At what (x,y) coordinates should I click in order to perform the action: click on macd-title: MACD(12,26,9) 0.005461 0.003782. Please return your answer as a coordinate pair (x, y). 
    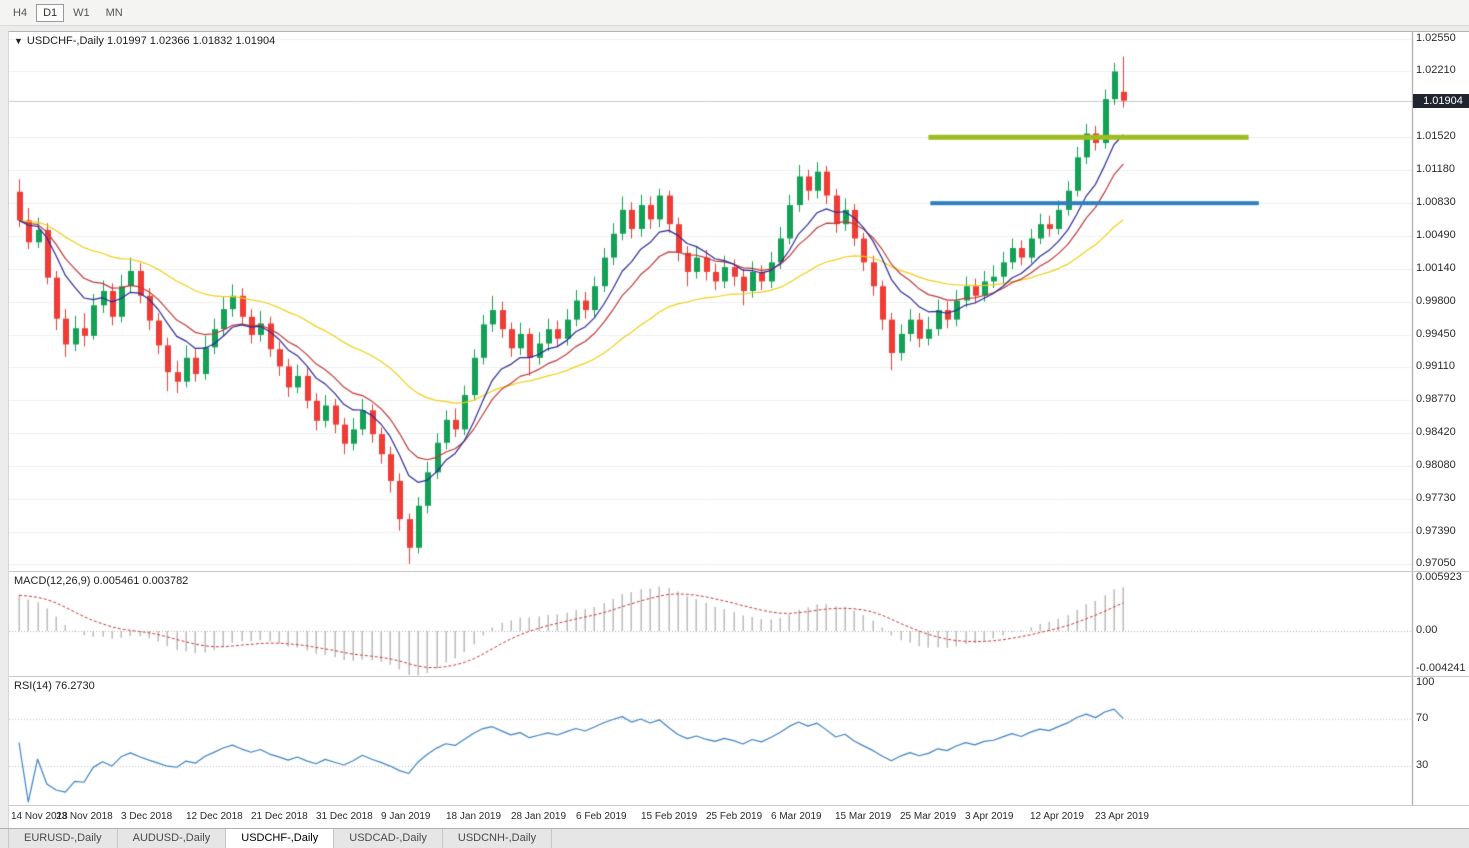
    Looking at the image, I should click on (101, 581).